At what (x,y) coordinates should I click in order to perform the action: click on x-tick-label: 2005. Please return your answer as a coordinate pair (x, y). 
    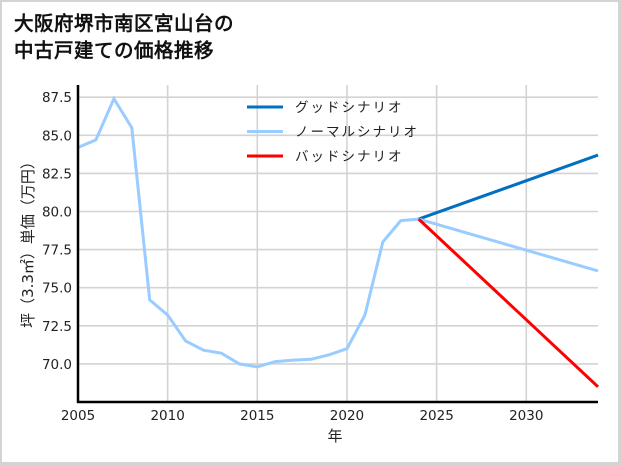
    Looking at the image, I should click on (78, 416).